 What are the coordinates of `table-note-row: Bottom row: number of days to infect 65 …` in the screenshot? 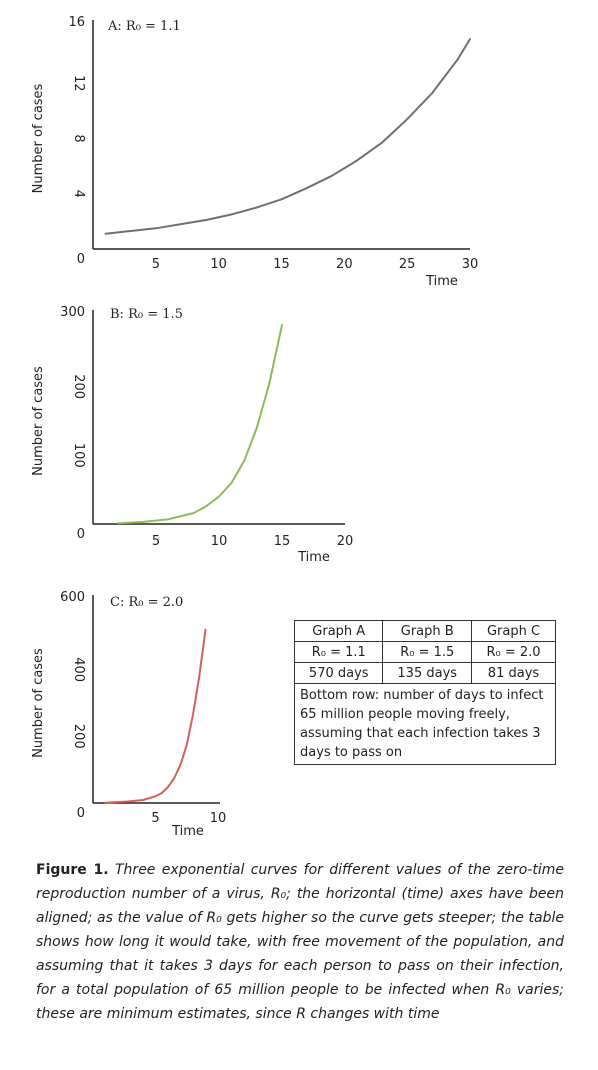 It's located at (425, 724).